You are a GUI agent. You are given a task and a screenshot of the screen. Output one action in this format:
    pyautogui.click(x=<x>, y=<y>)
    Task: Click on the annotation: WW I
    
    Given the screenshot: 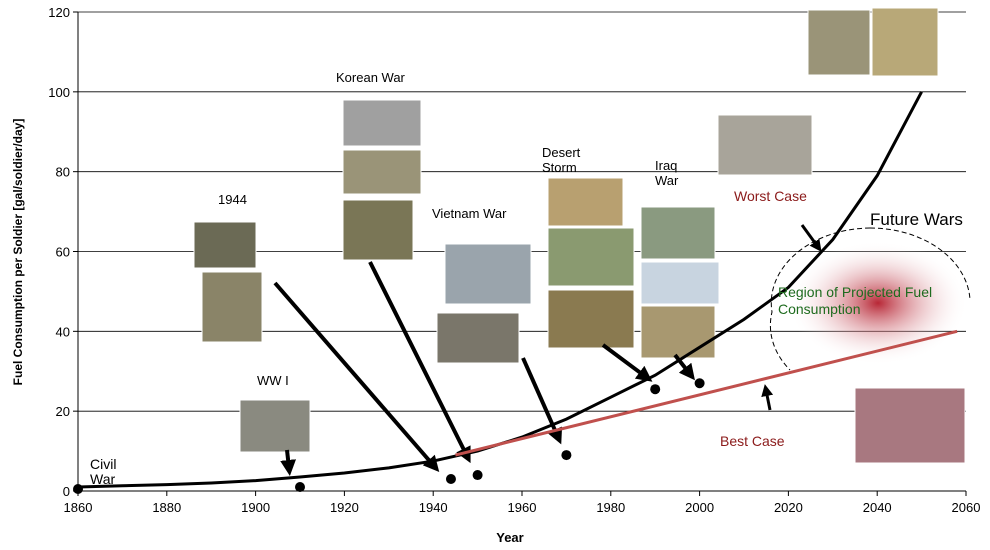 What is the action you would take?
    pyautogui.click(x=273, y=380)
    